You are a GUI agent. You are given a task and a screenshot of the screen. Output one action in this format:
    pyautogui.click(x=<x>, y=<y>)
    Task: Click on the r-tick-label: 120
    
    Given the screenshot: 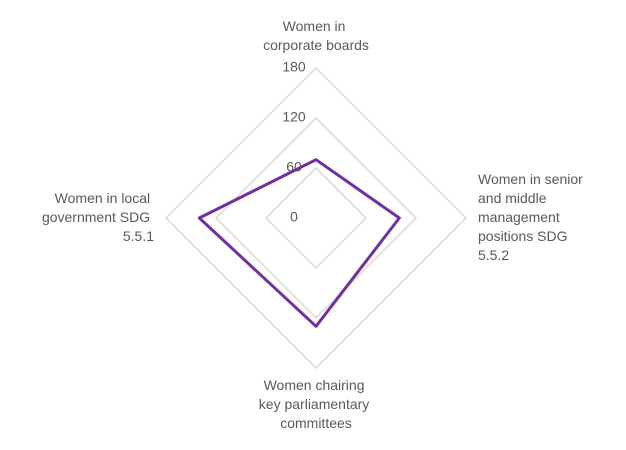 What is the action you would take?
    pyautogui.click(x=294, y=117)
    